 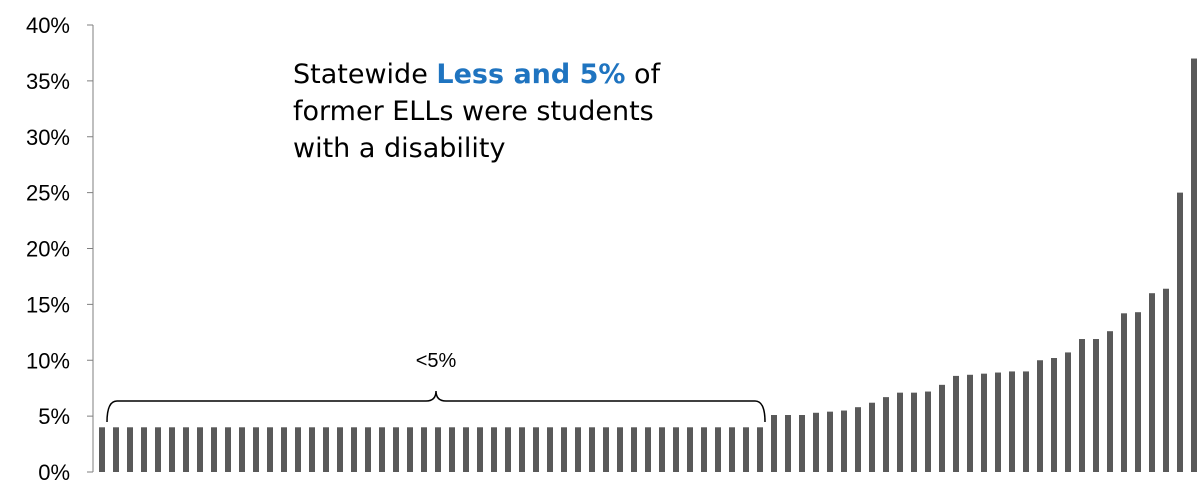 What do you see at coordinates (436, 361) in the screenshot?
I see `bracket-label: <5%` at bounding box center [436, 361].